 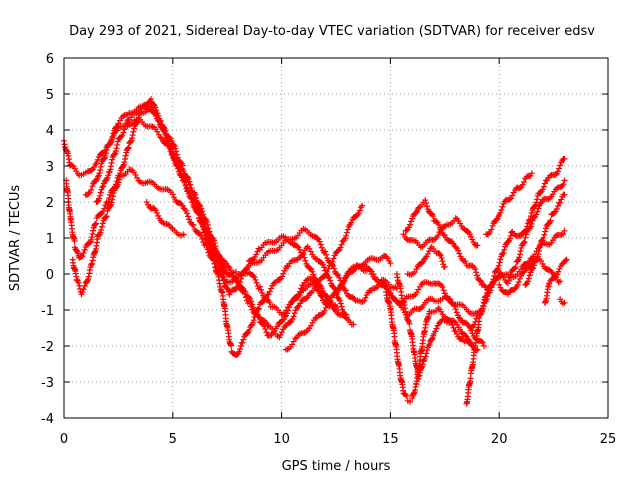 I want to click on y-tick-label: -1, so click(x=47, y=311).